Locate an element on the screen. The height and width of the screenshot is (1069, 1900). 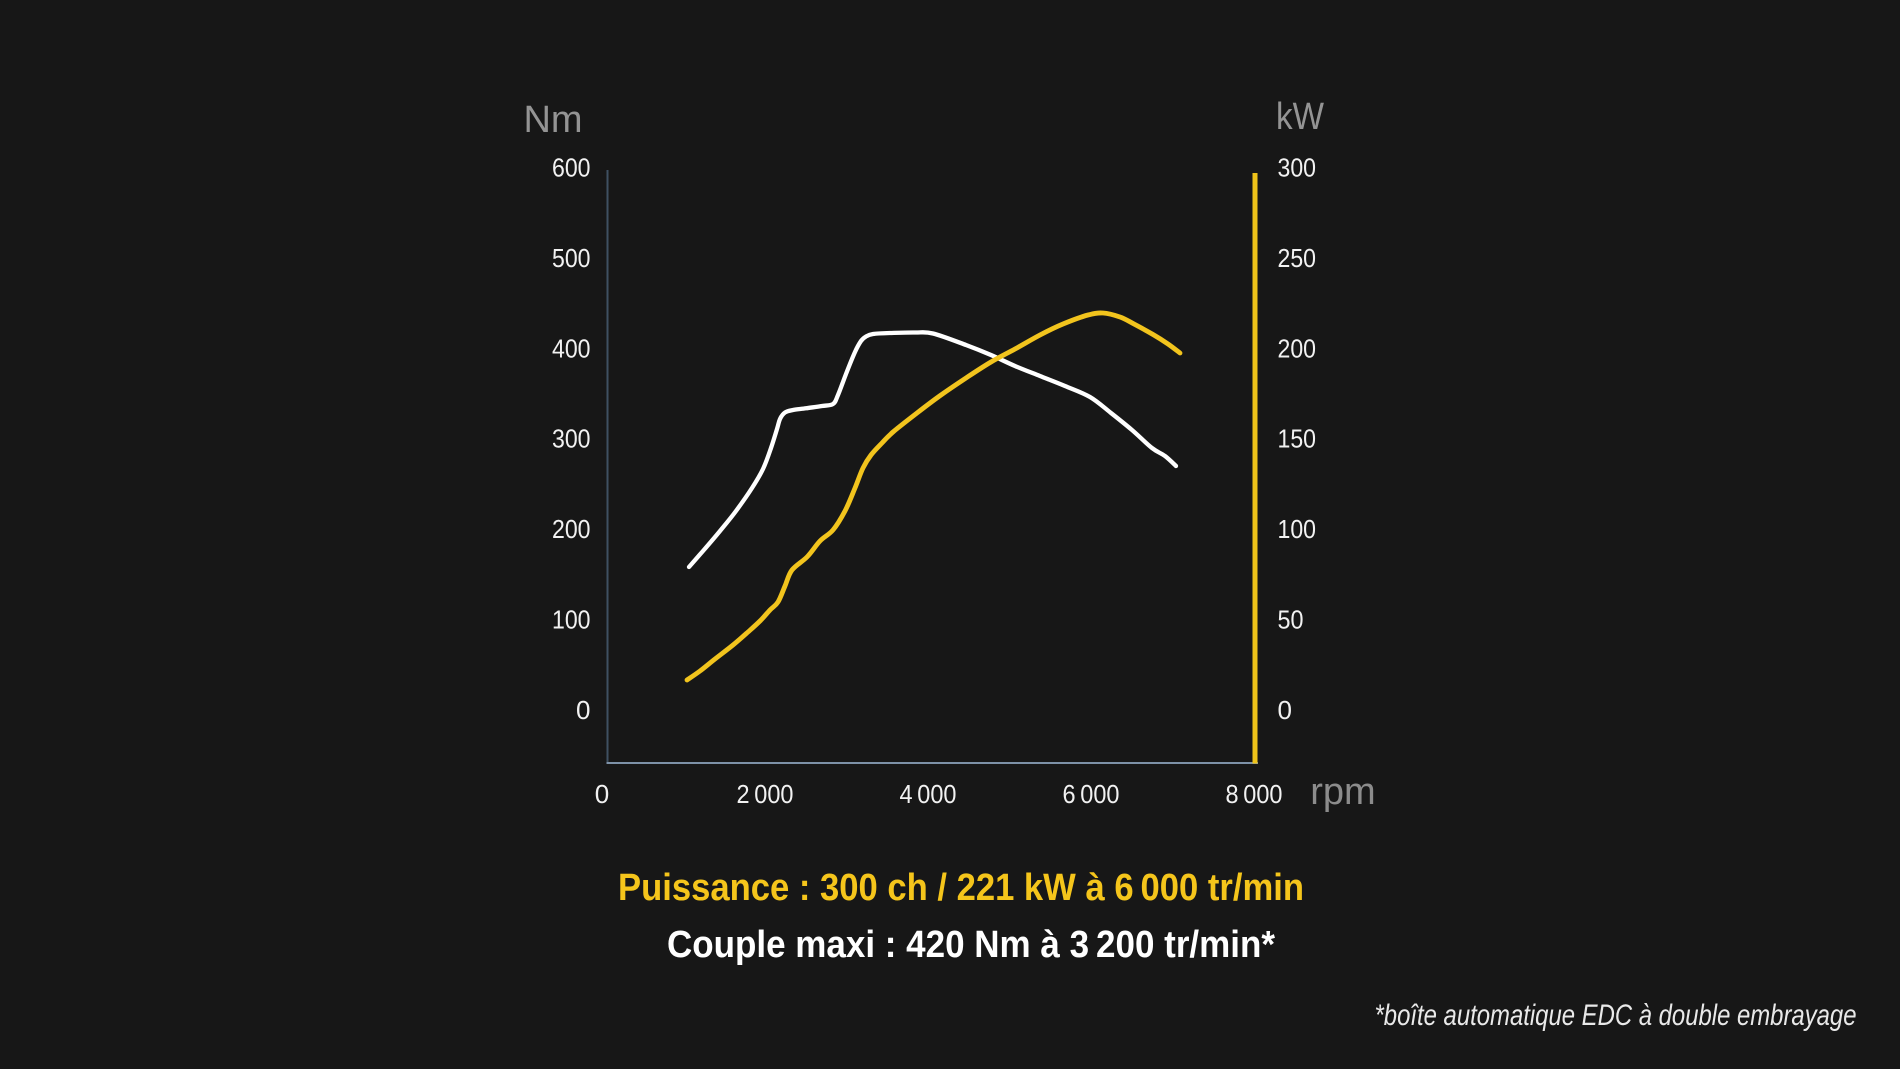
svg-text: 2 000 is located at coordinates (765, 794).